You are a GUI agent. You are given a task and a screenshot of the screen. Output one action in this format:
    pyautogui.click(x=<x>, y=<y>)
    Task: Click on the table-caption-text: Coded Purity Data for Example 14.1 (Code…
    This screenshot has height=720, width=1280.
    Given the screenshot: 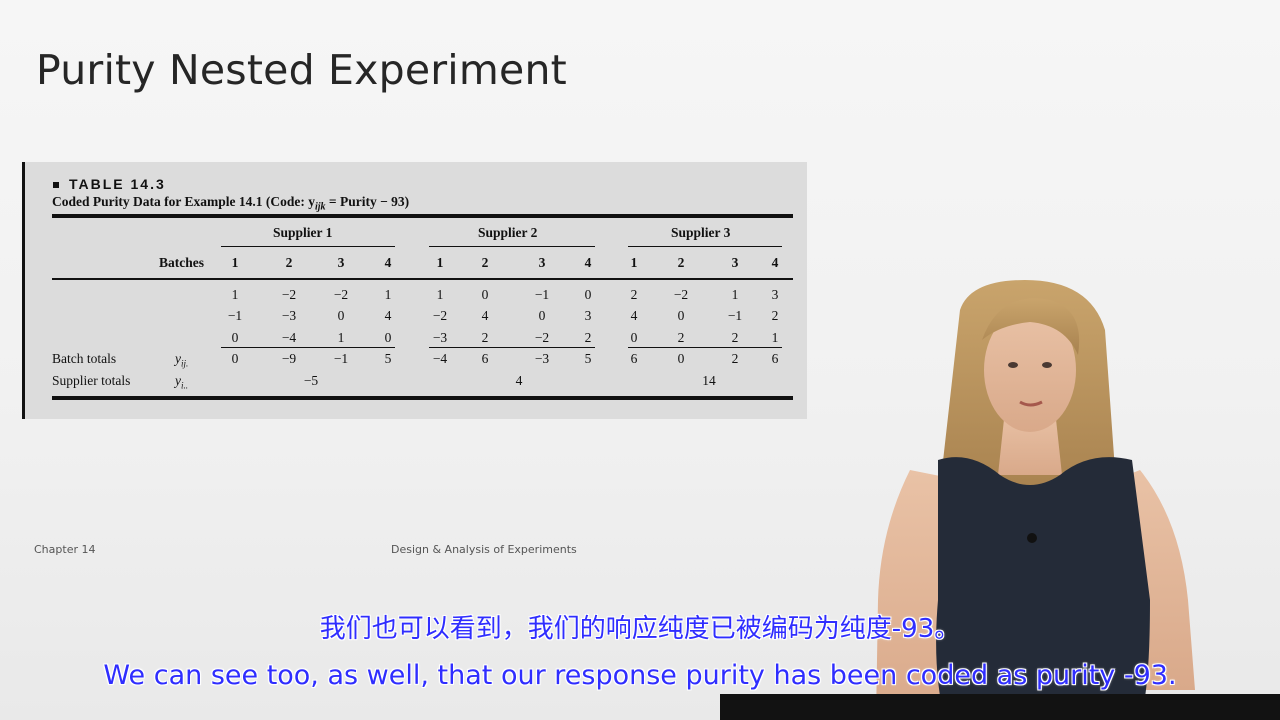 What is the action you would take?
    pyautogui.click(x=183, y=201)
    